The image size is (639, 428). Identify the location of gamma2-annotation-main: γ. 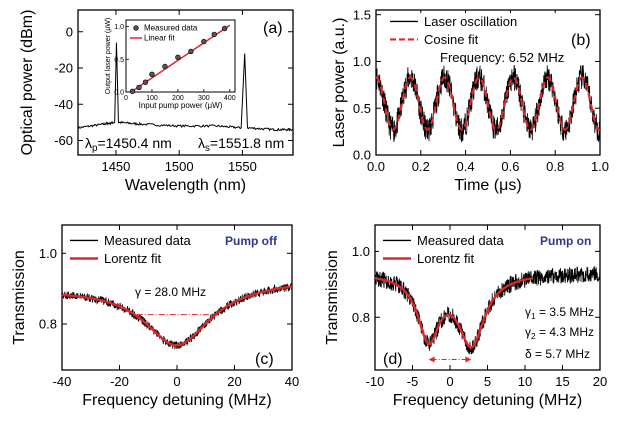
(528, 332).